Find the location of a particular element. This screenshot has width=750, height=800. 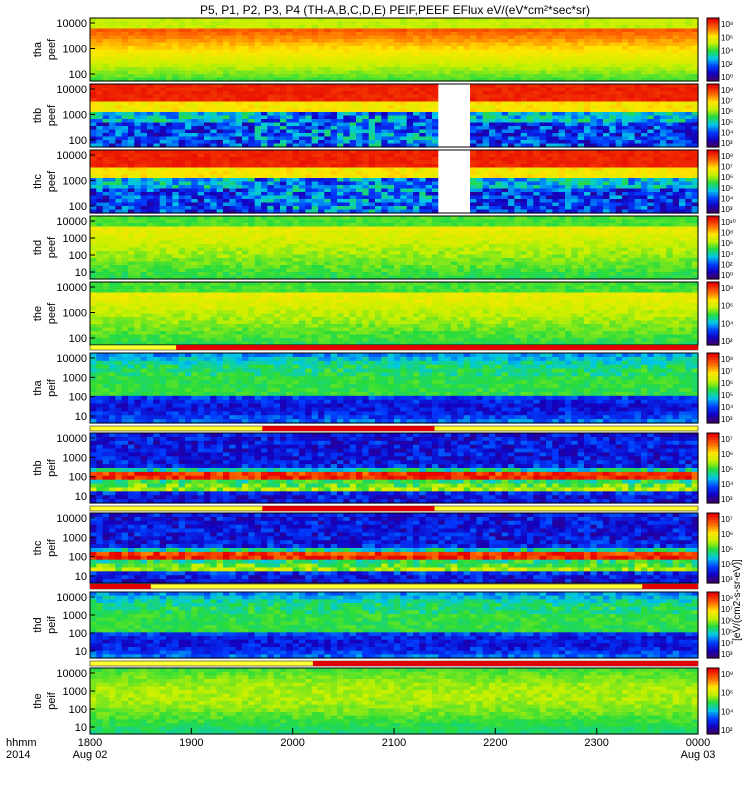

colorbar-tick-label: 10⁸ is located at coordinates (727, 90).